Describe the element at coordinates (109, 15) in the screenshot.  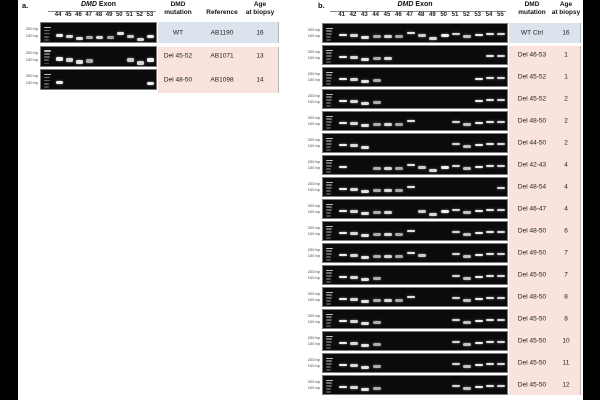
I see `lane-number: 49` at that location.